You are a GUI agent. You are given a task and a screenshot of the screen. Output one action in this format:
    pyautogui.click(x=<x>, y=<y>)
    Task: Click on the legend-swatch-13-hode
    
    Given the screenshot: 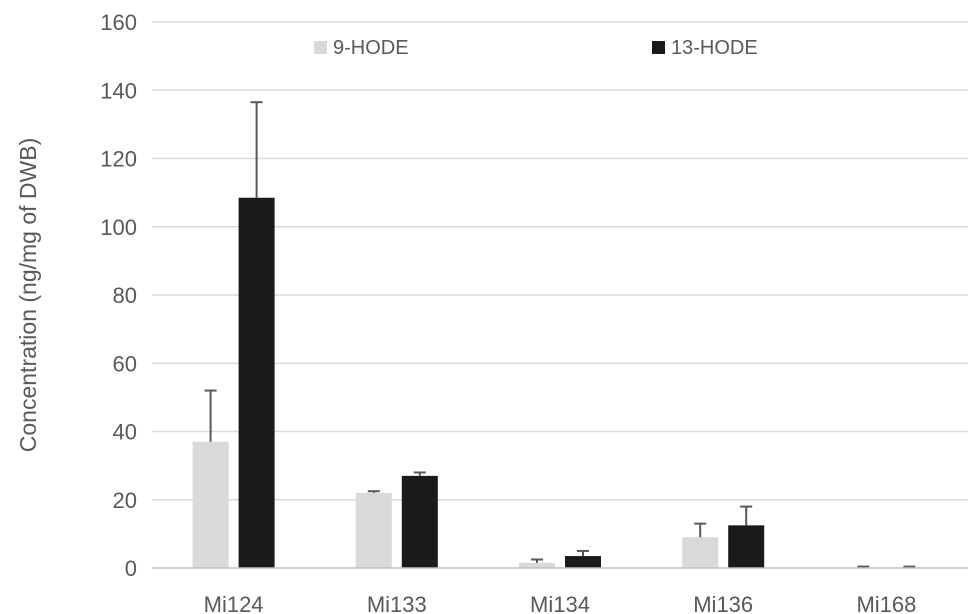 What is the action you would take?
    pyautogui.click(x=658, y=47)
    